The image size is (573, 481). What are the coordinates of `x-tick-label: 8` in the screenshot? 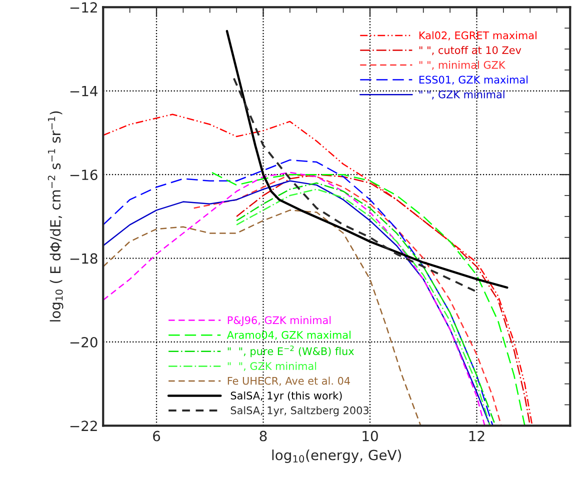 It's located at (263, 436).